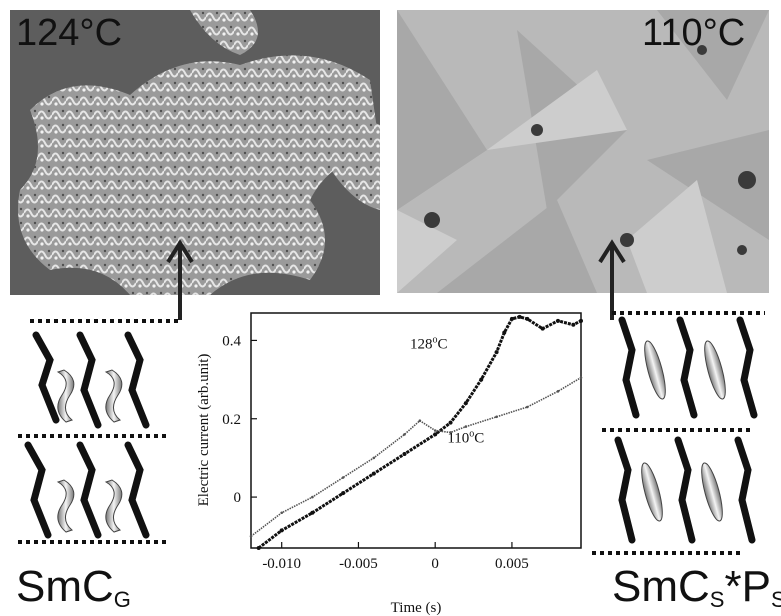 The width and height of the screenshot is (781, 616). What do you see at coordinates (429, 343) in the screenshot?
I see `series-label: 128oC` at bounding box center [429, 343].